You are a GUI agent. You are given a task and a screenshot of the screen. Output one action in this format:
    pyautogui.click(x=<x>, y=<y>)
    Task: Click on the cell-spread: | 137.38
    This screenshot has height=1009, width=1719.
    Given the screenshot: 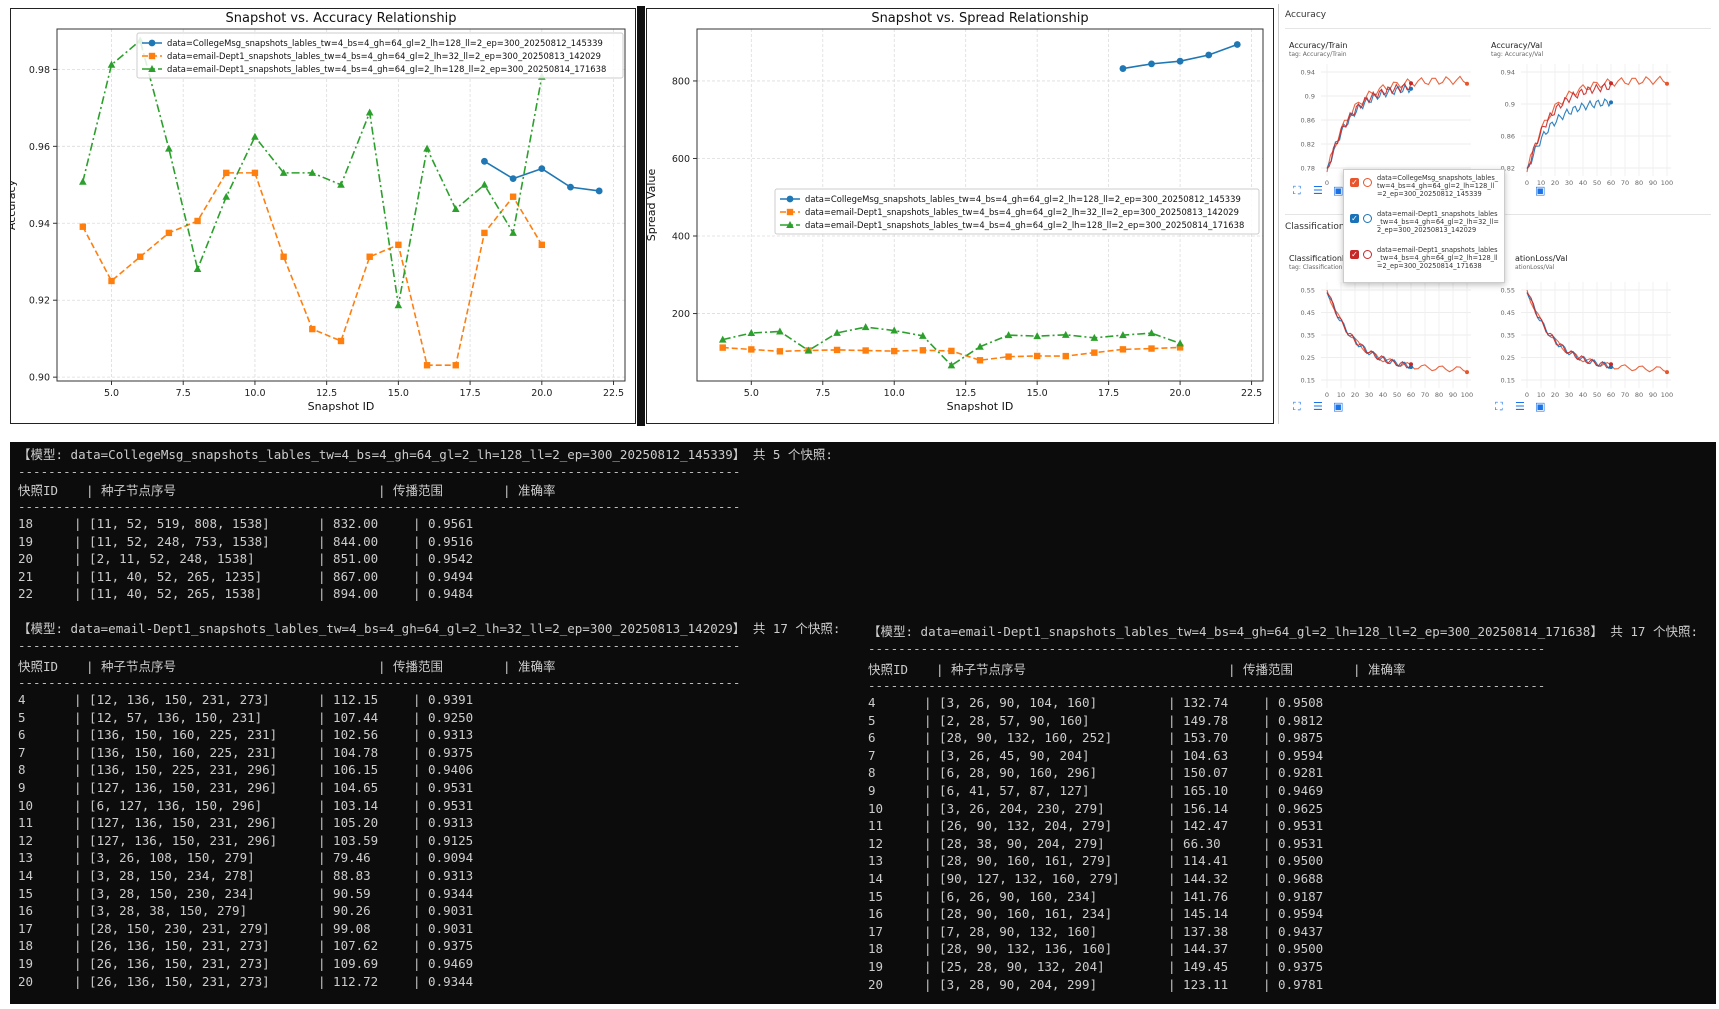 What is the action you would take?
    pyautogui.click(x=1198, y=931)
    